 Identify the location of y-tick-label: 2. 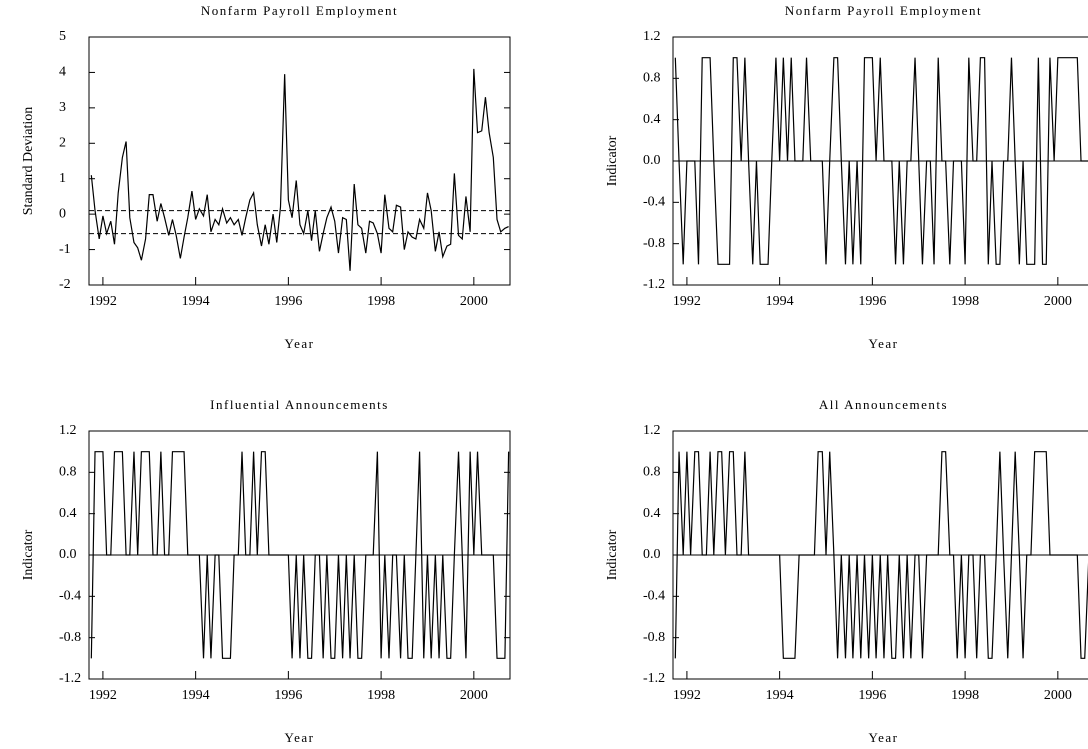
(62, 143).